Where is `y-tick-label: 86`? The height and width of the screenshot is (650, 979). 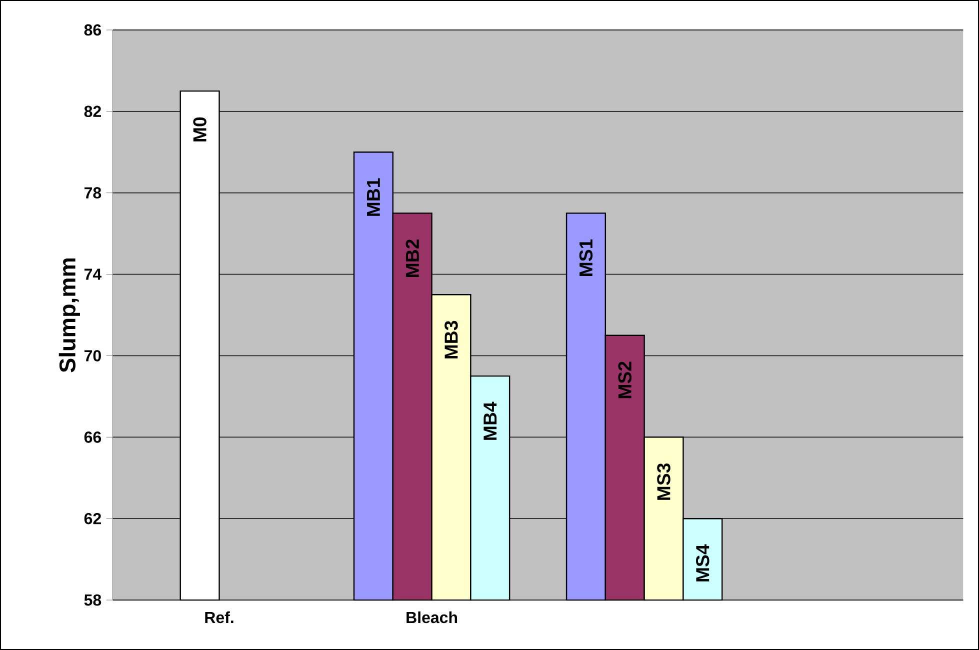
y-tick-label: 86 is located at coordinates (93, 30).